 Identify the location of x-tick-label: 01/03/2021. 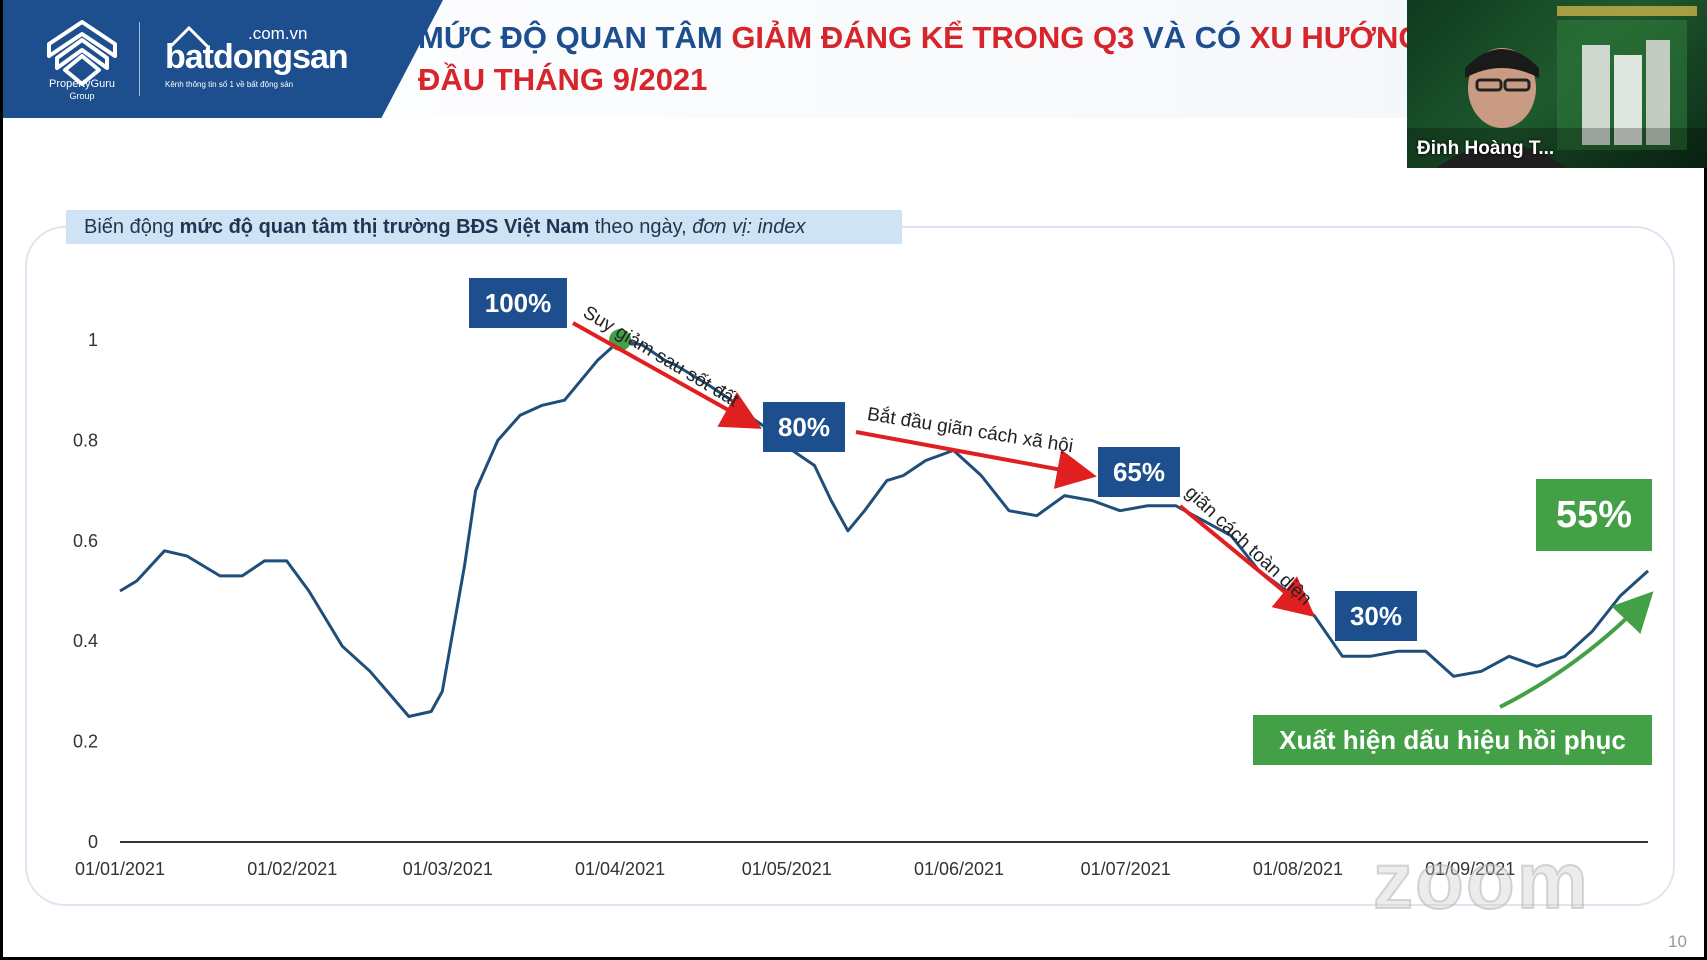
(448, 869).